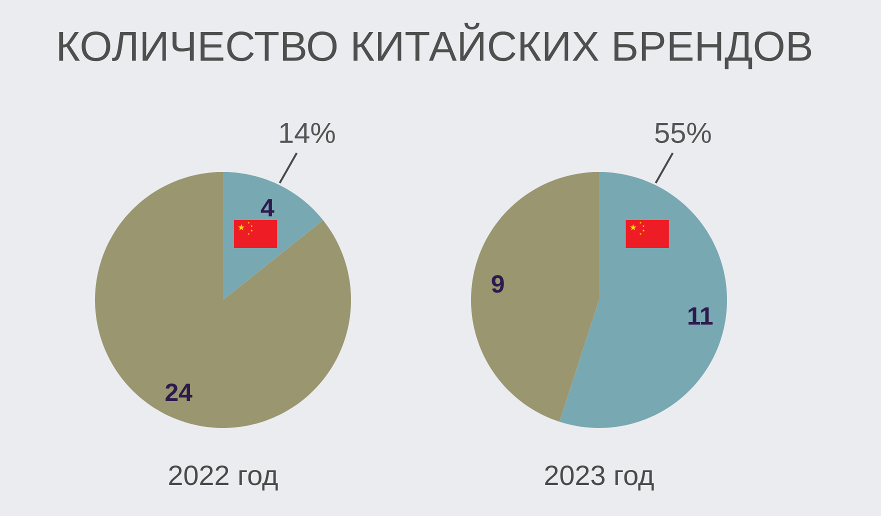  Describe the element at coordinates (498, 284) in the screenshot. I see `data-label: 9` at that location.